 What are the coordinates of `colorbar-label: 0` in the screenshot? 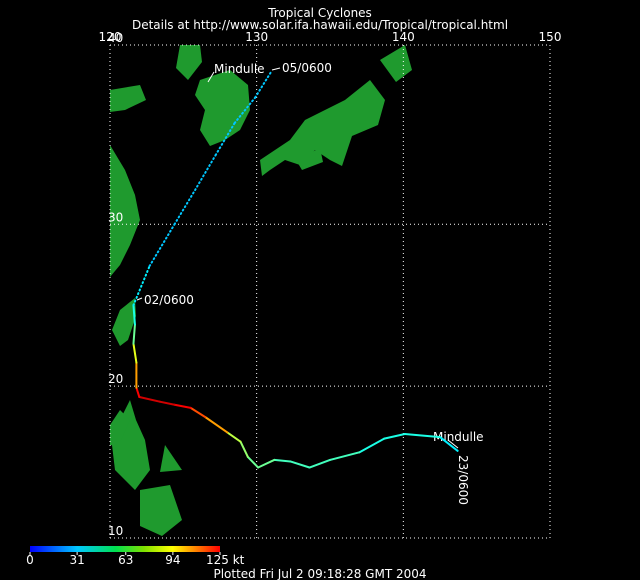 It's located at (30, 560).